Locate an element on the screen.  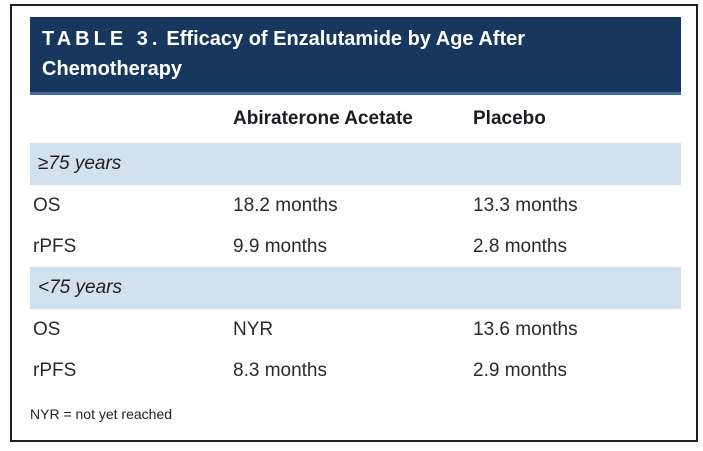
cell-treatment: NYR is located at coordinates (253, 329).